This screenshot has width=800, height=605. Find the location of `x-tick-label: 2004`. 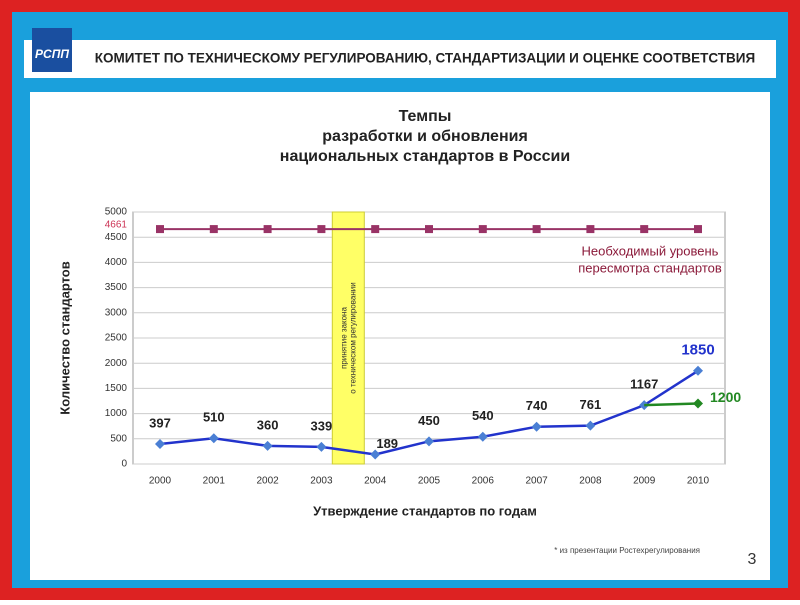

x-tick-label: 2004 is located at coordinates (375, 481).